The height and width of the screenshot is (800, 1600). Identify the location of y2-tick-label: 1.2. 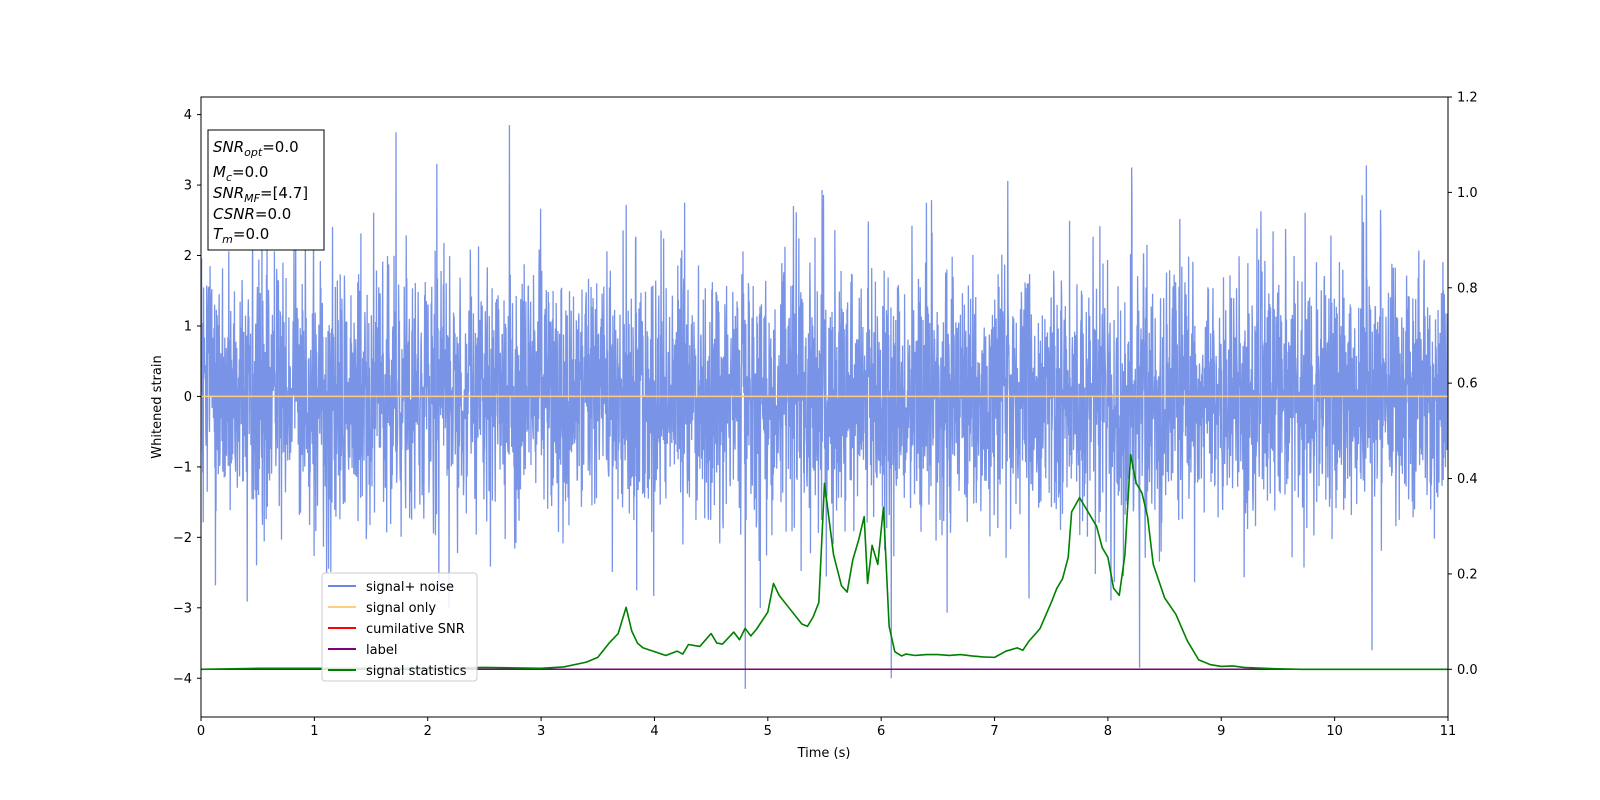
(1467, 98).